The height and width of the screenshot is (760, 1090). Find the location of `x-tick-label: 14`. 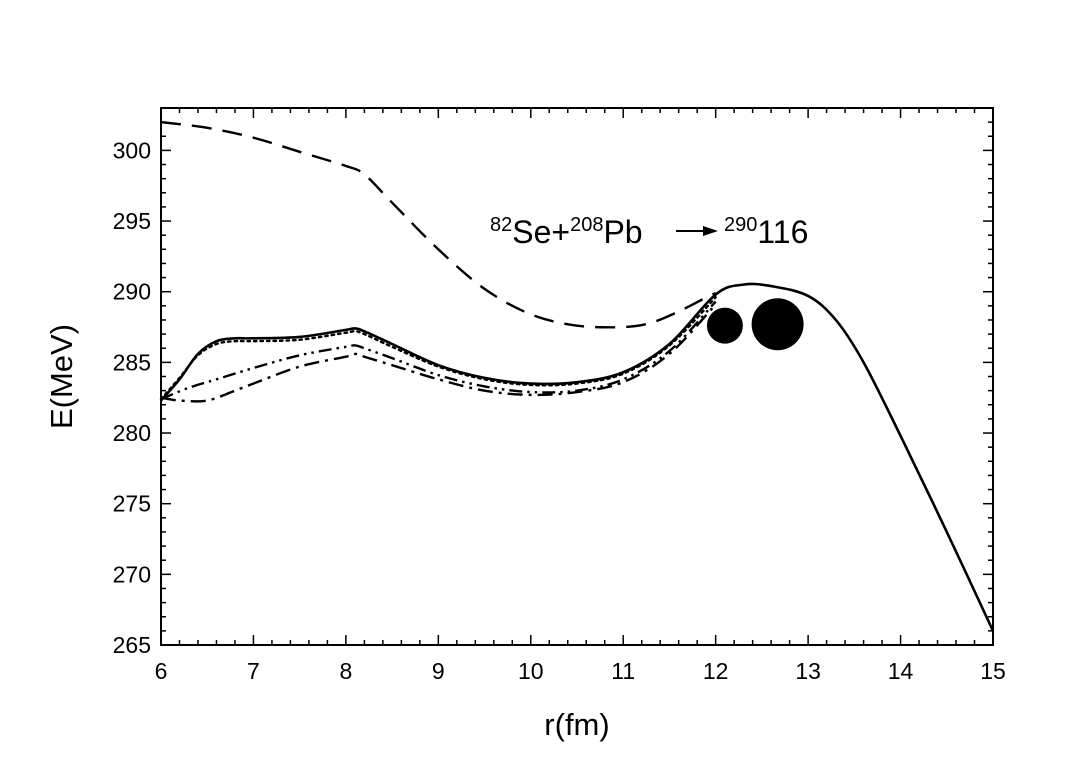

x-tick-label: 14 is located at coordinates (901, 671).